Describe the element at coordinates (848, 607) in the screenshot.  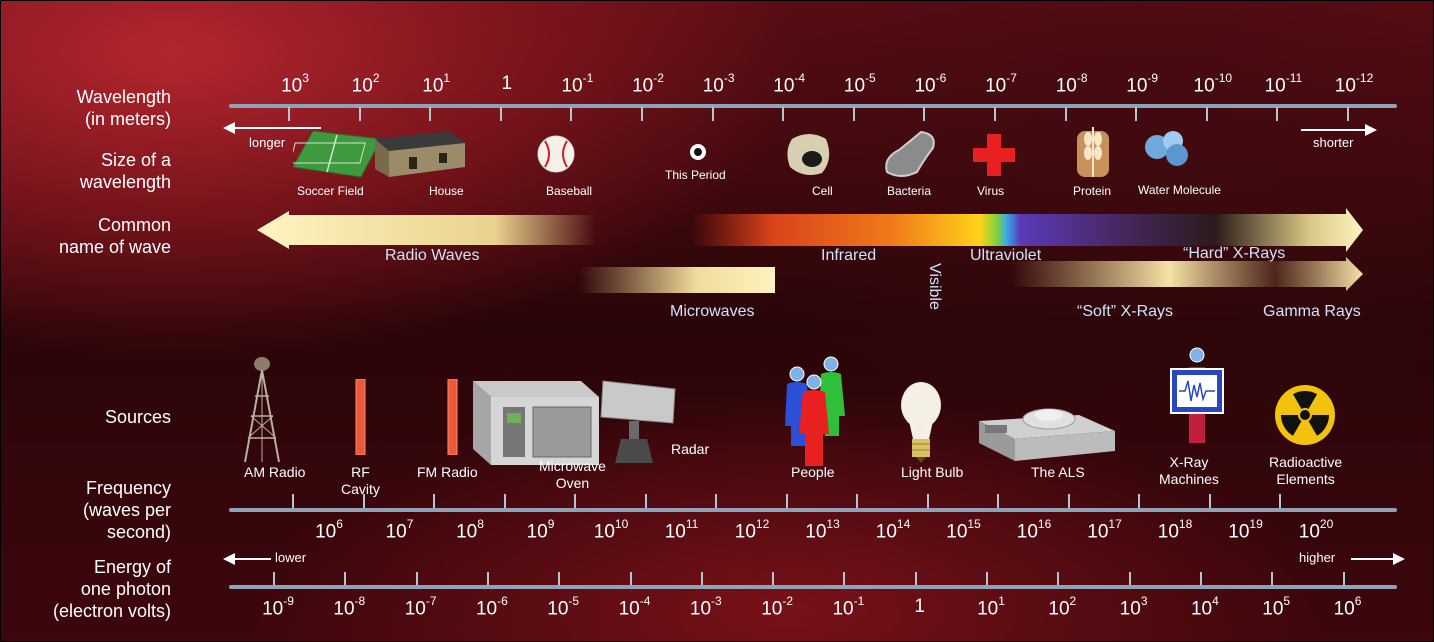
I see `energy-tick-label: 10⁻¹` at that location.